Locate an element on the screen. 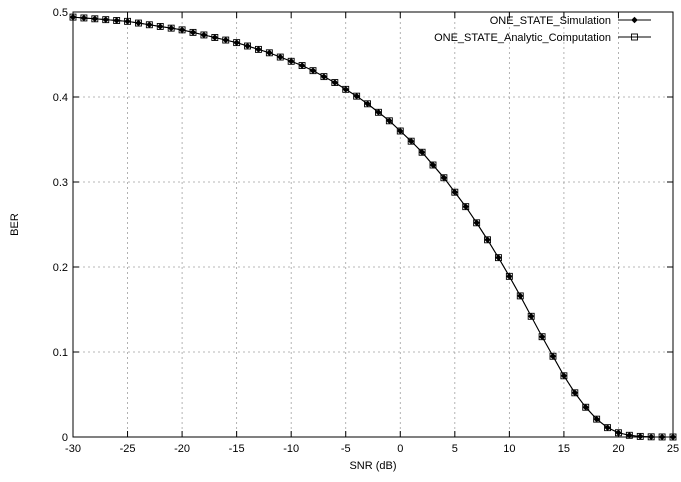  x-tick-label: -25 is located at coordinates (128, 449).